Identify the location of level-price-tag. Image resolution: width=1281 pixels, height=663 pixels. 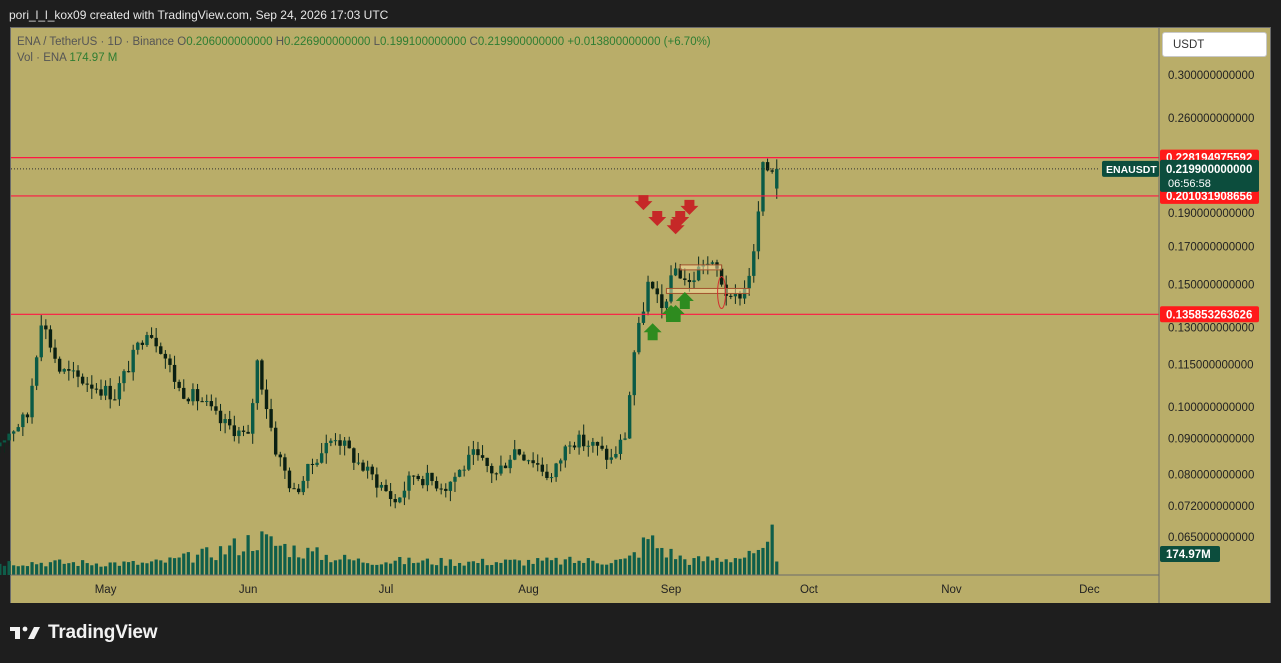
(1209, 195).